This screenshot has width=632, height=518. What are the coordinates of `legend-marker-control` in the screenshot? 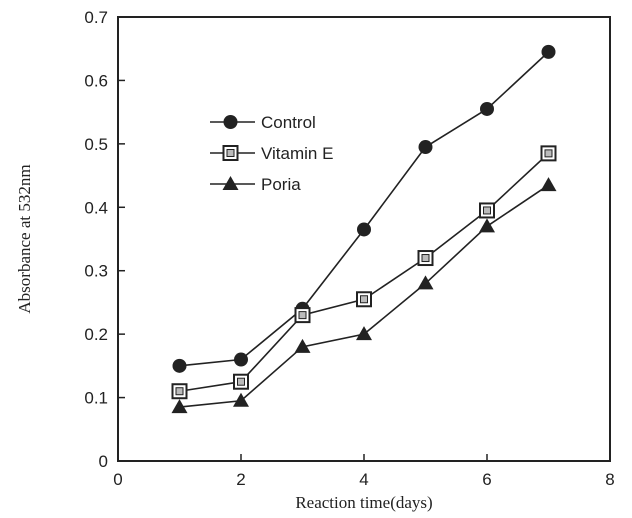 It's located at (230, 122).